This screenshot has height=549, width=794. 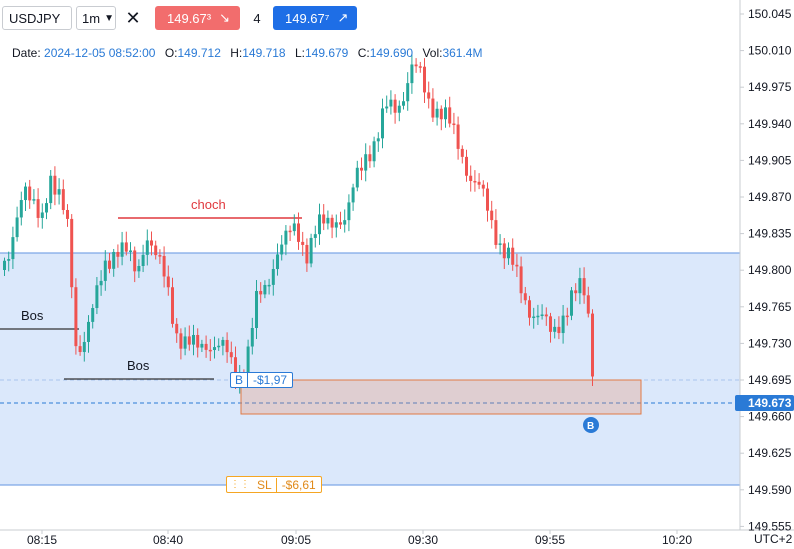 I want to click on price-tick-label: 149.800, so click(x=770, y=270).